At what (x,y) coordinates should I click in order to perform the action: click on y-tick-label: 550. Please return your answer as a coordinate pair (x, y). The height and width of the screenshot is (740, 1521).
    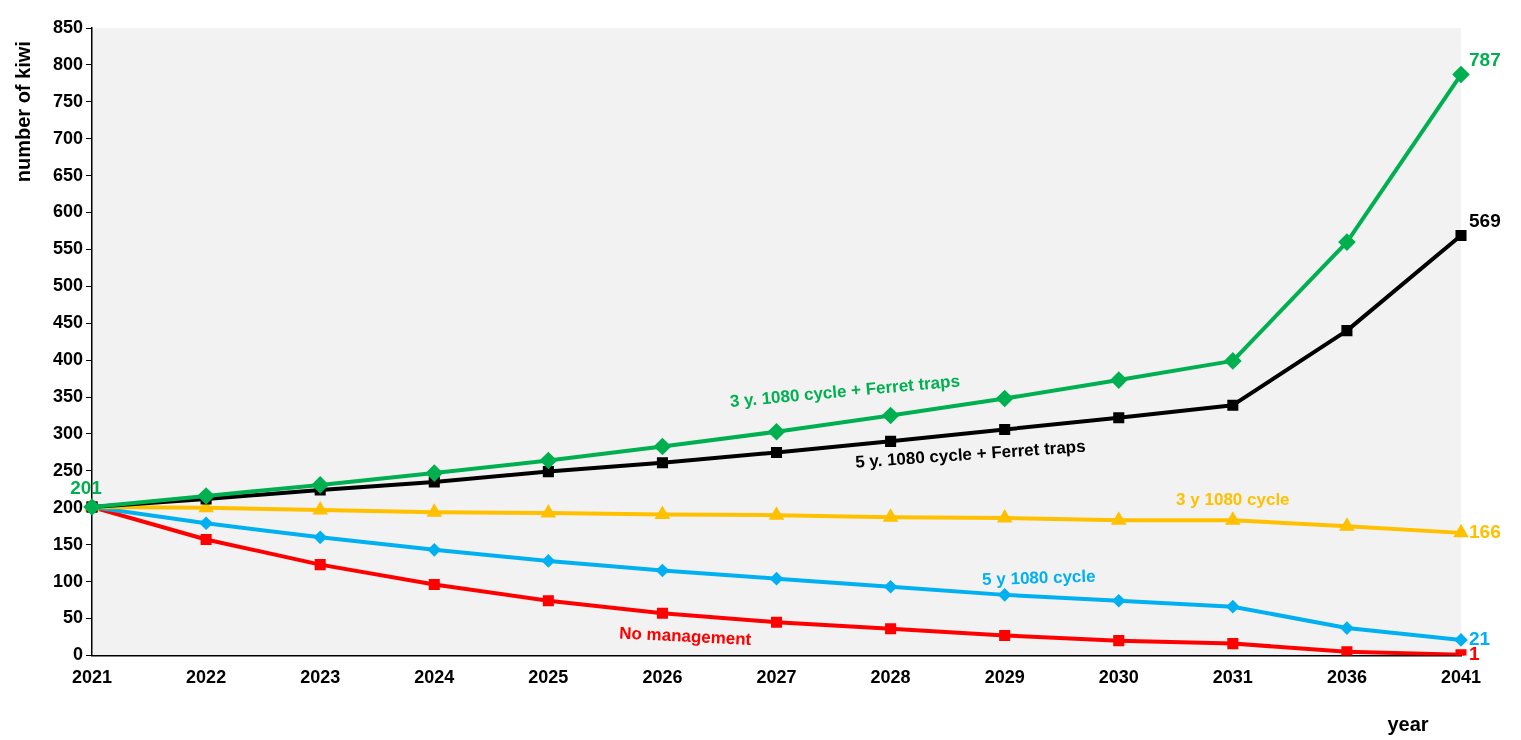
    Looking at the image, I should click on (68, 248).